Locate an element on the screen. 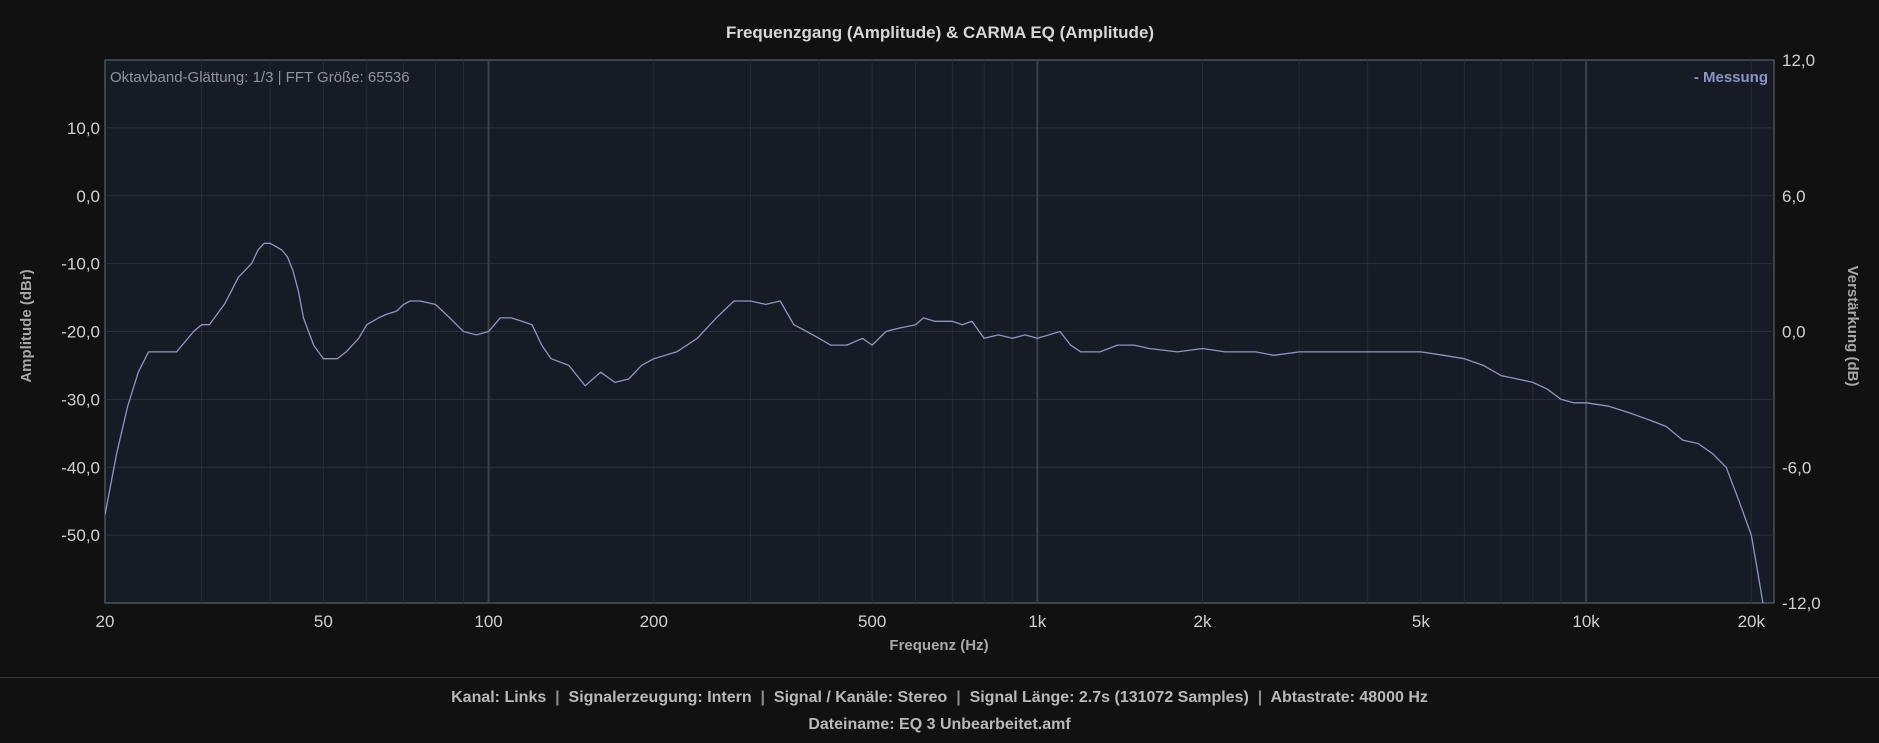 This screenshot has width=1879, height=743. footer-signal-kanaele: Signal / Kanäle: Stereo is located at coordinates (860, 697).